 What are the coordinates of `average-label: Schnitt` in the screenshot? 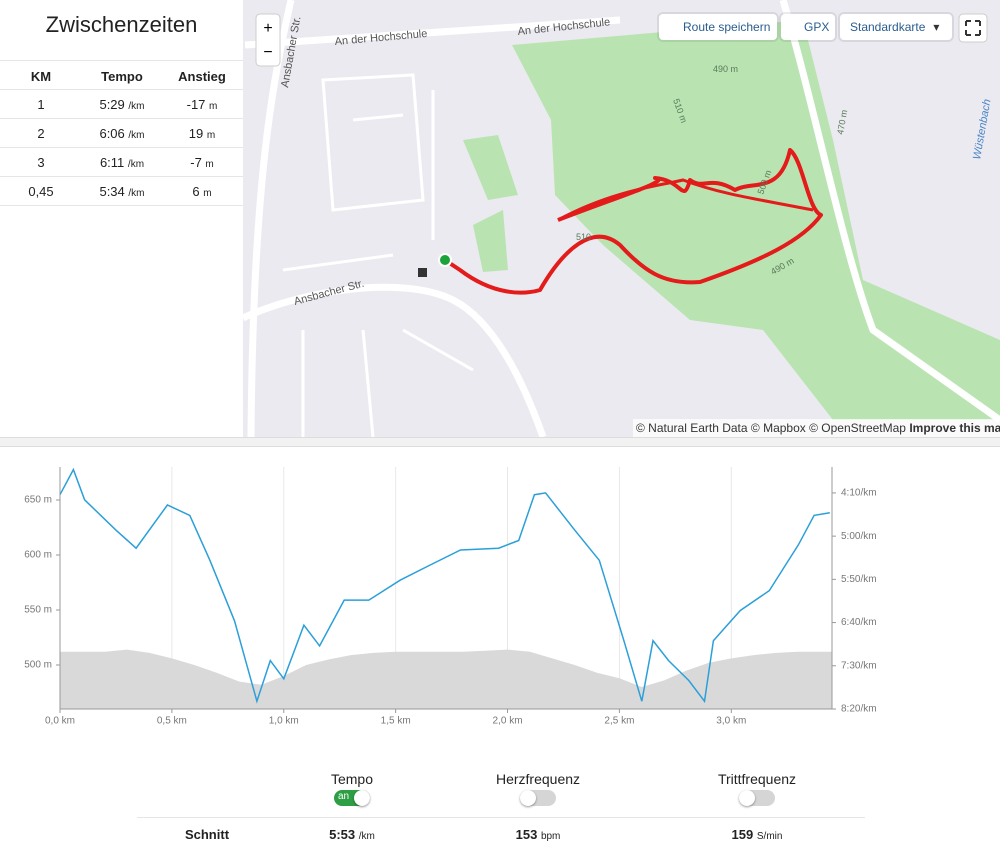 It's located at (207, 834).